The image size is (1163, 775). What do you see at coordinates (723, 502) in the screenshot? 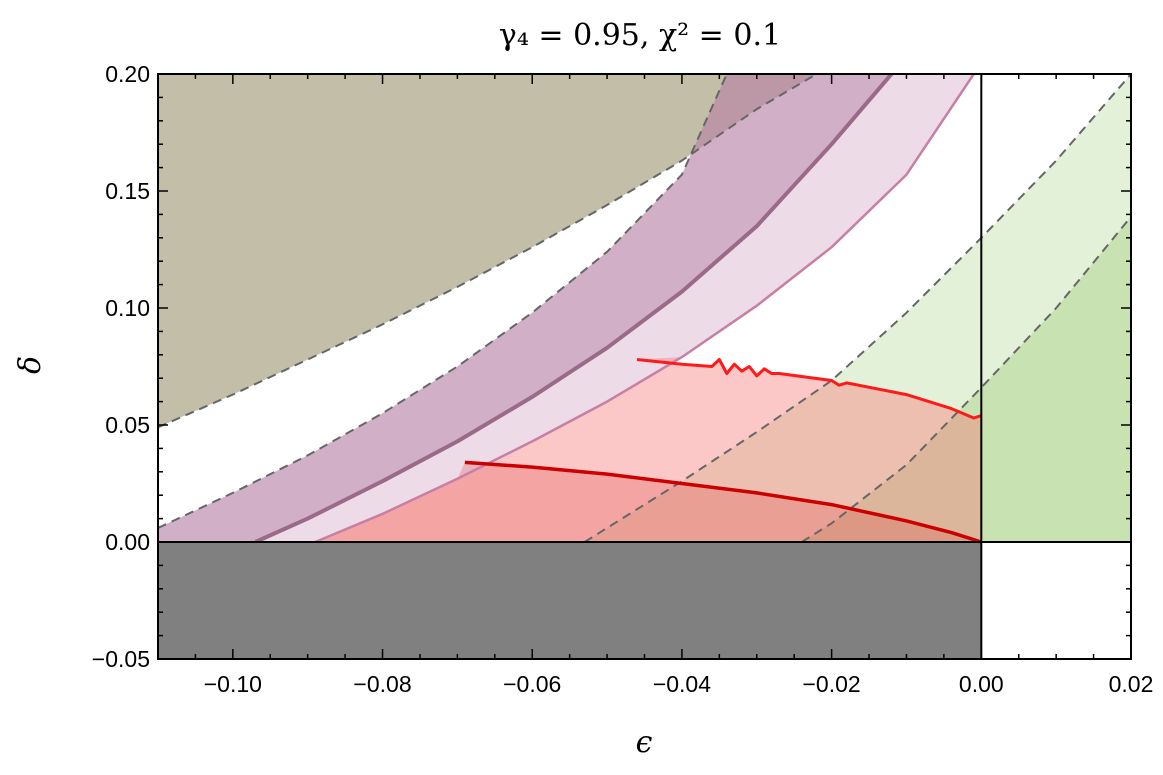
I see `curve-red-dark-line` at bounding box center [723, 502].